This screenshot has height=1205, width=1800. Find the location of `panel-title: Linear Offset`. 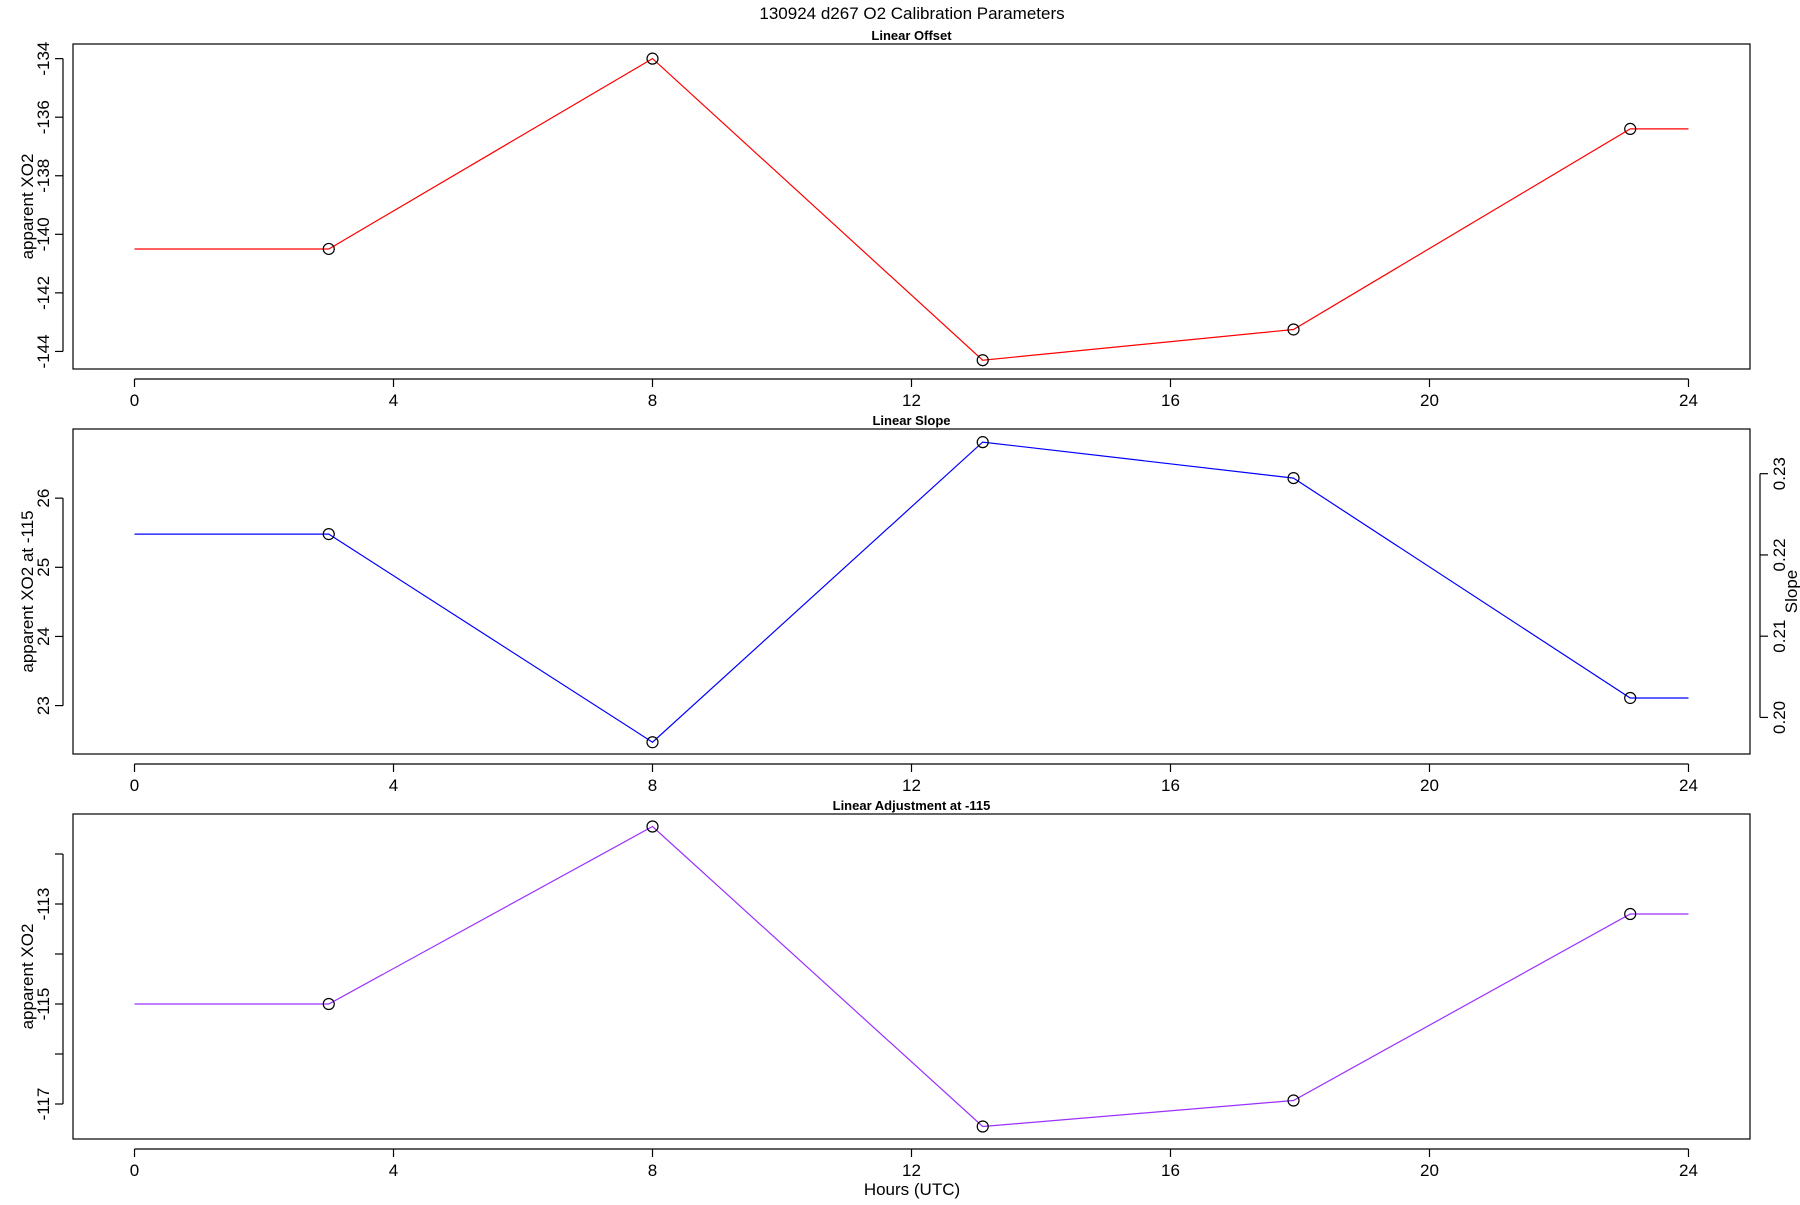

panel-title: Linear Offset is located at coordinates (911, 35).